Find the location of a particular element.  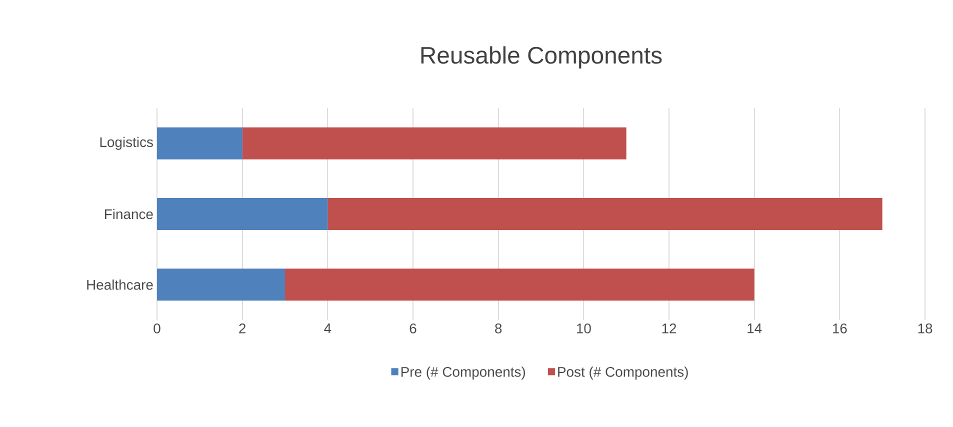

x-tick-label: 12 is located at coordinates (669, 329).